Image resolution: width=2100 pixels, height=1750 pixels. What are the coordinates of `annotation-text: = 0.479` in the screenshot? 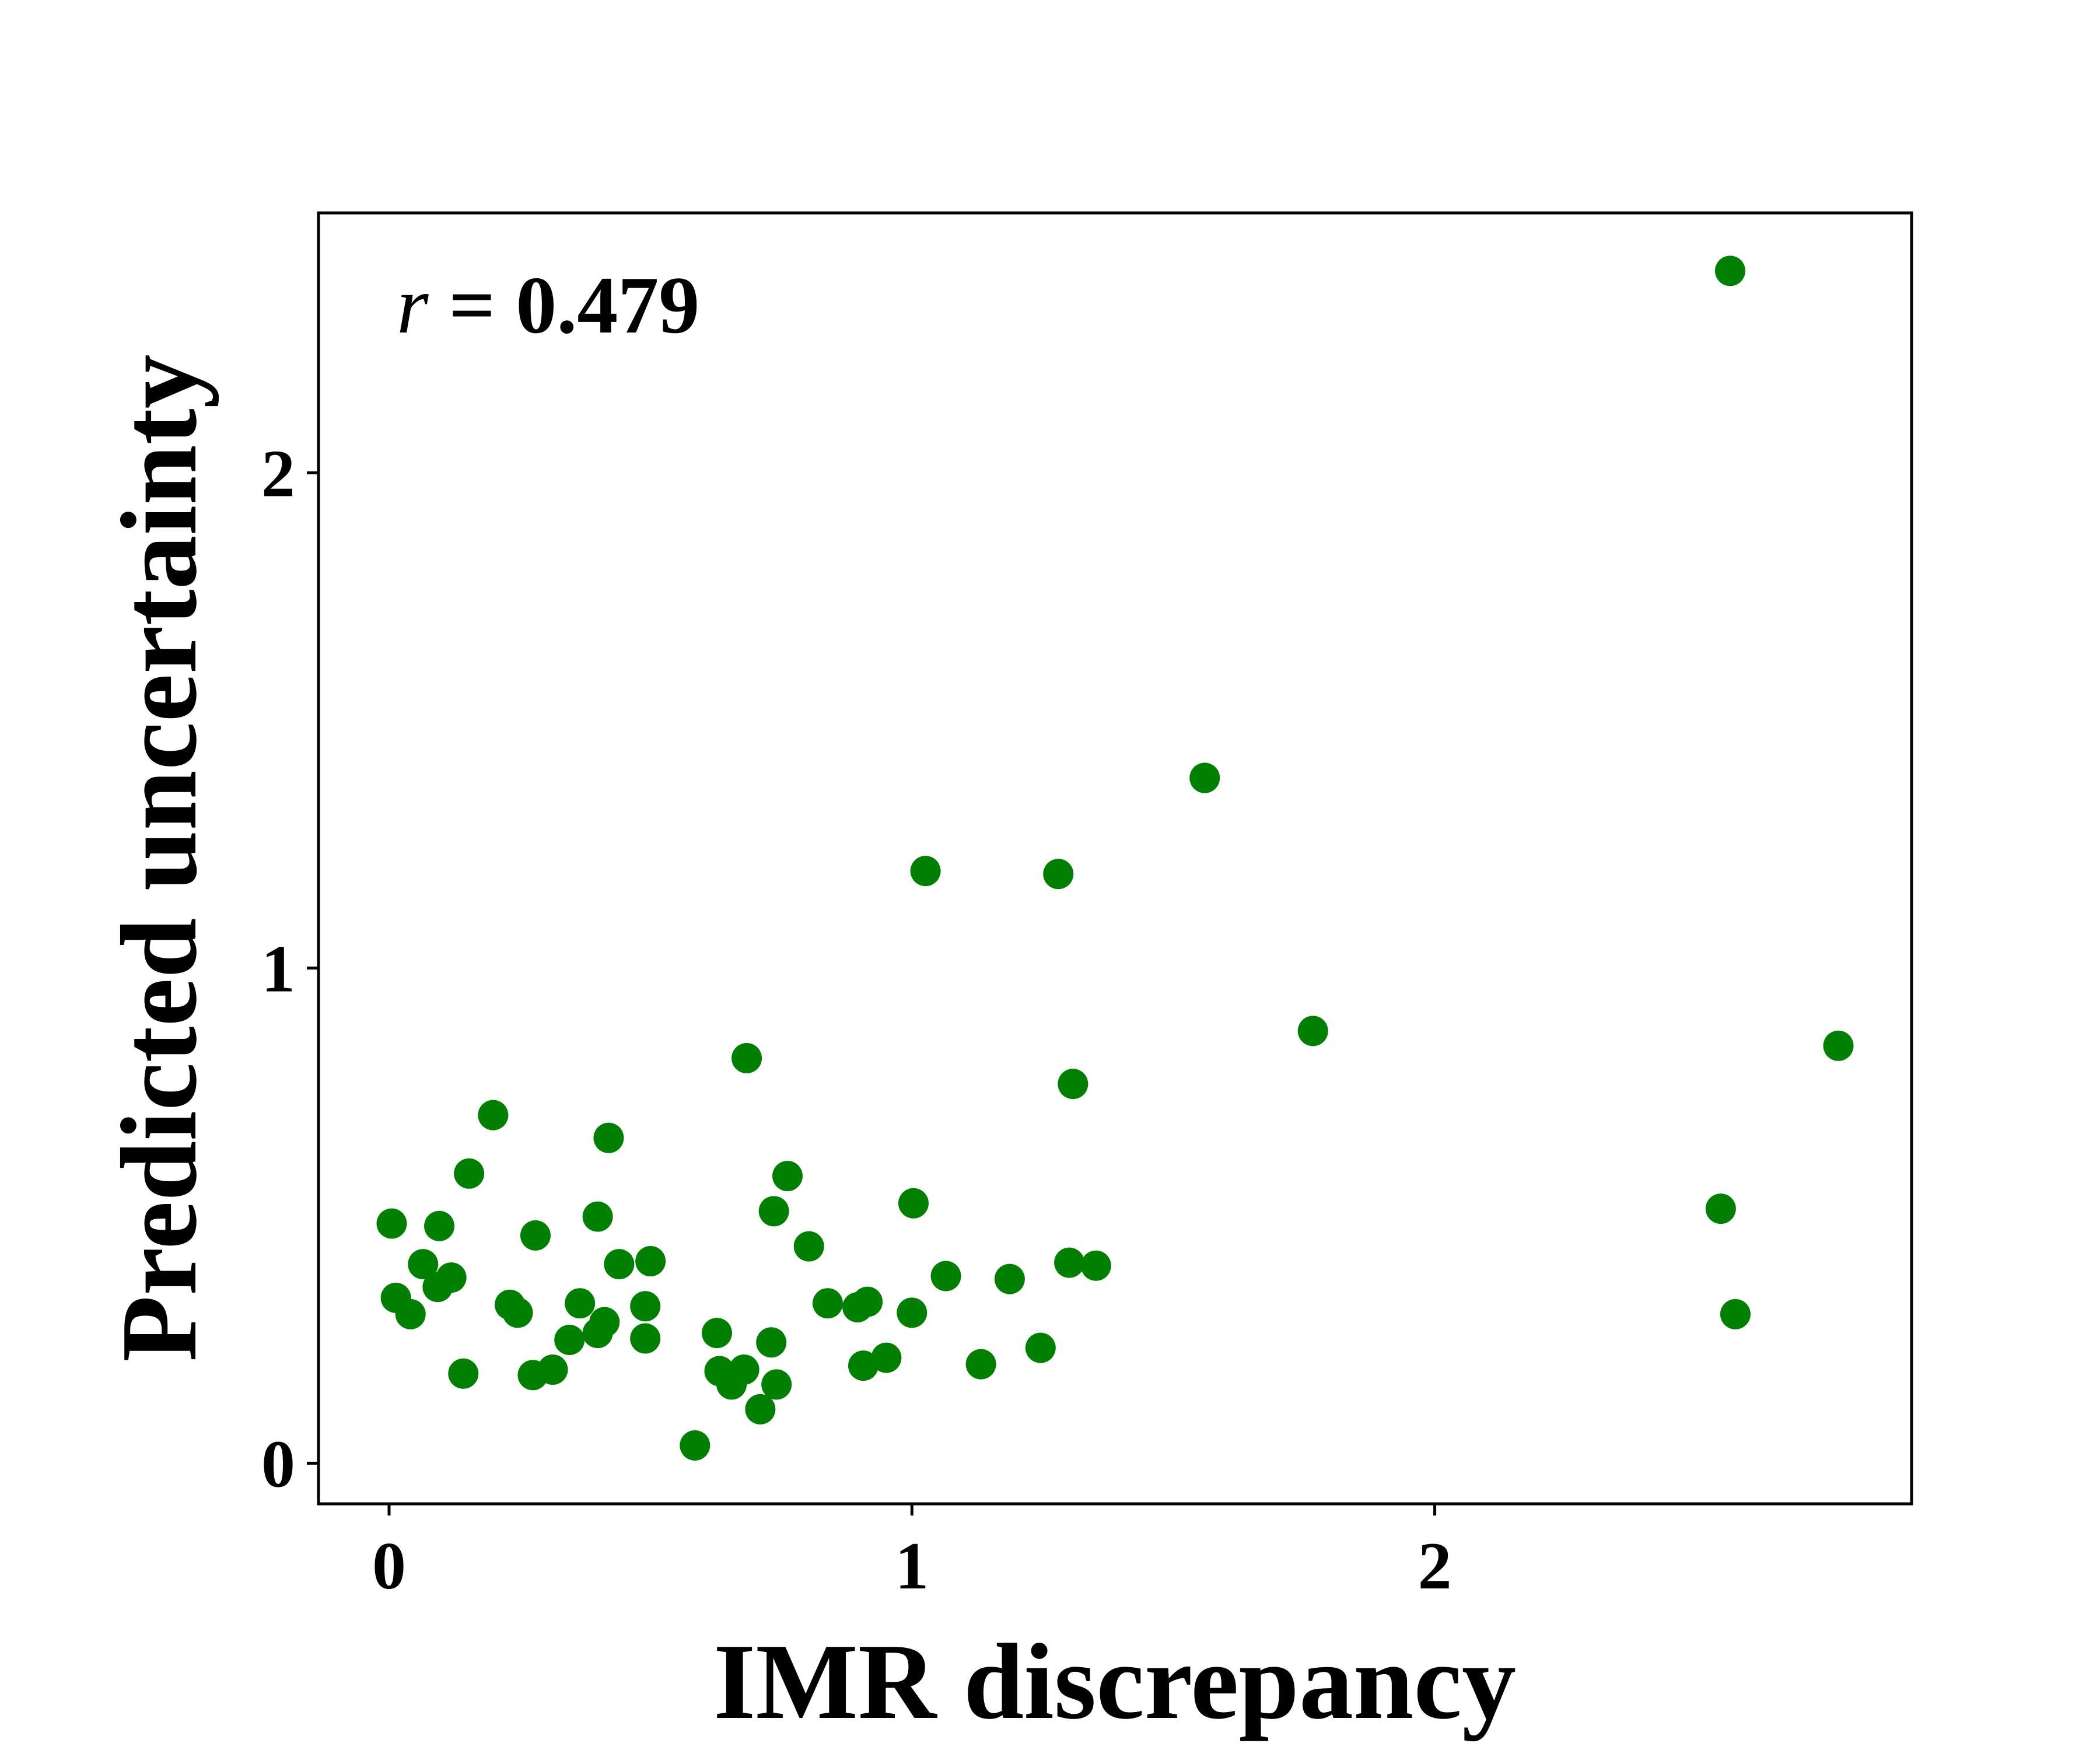 It's located at (574, 305).